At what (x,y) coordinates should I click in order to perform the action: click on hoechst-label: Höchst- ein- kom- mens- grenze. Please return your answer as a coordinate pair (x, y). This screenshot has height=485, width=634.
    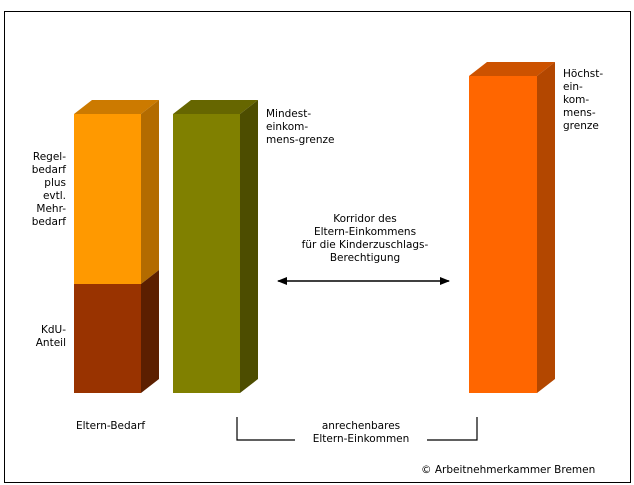
    Looking at the image, I should click on (583, 100).